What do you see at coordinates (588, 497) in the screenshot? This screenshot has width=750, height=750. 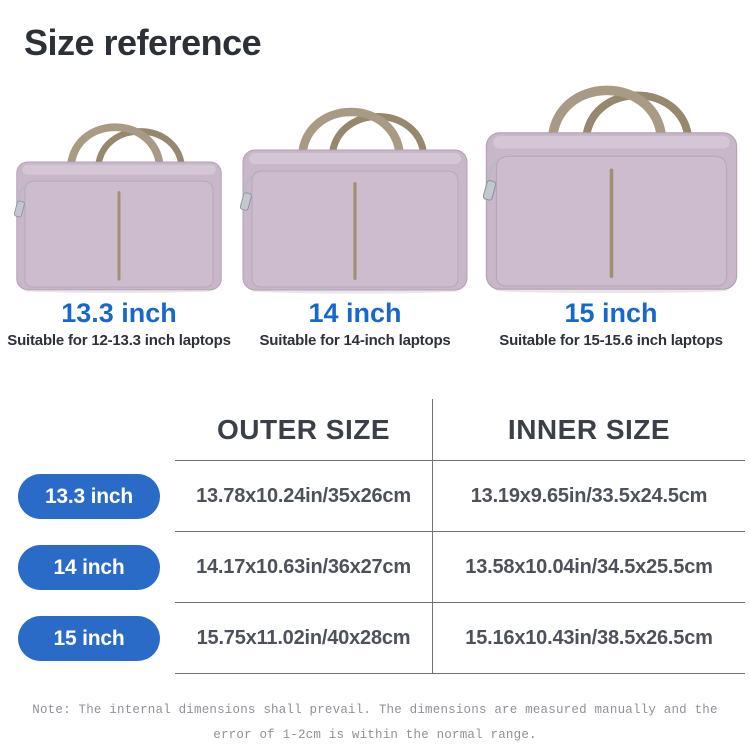 I see `inner-size-cell: 13.19x9.65in/33.5x24.5cm` at bounding box center [588, 497].